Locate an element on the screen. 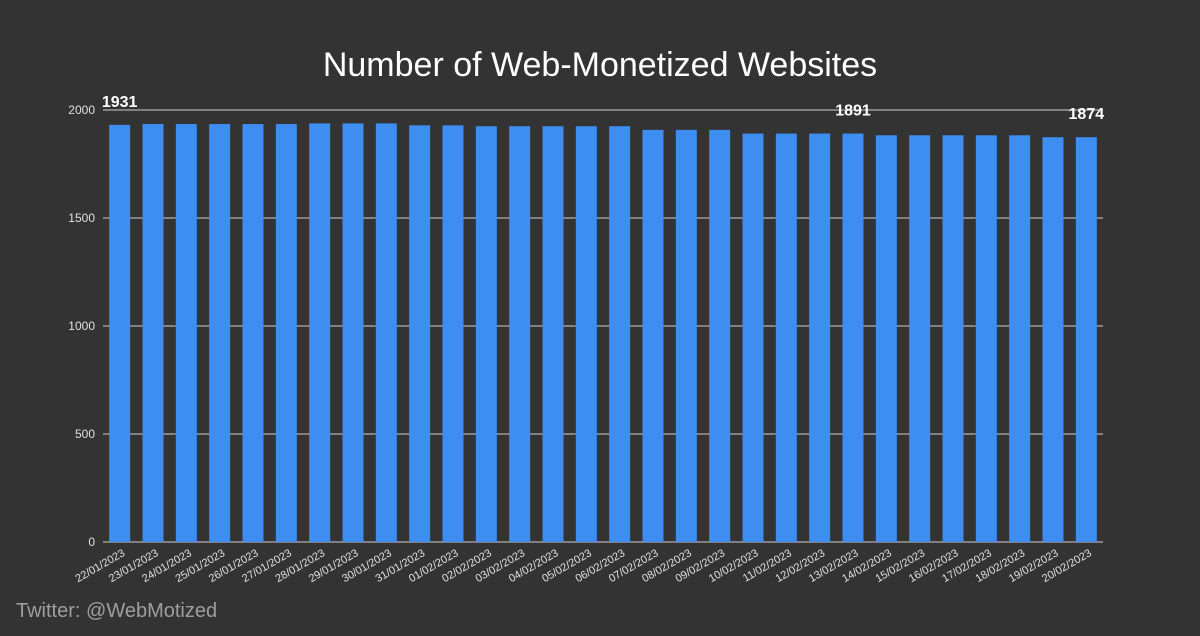 Image resolution: width=1200 pixels, height=636 pixels. y-tick-label: 2000 is located at coordinates (81, 110).